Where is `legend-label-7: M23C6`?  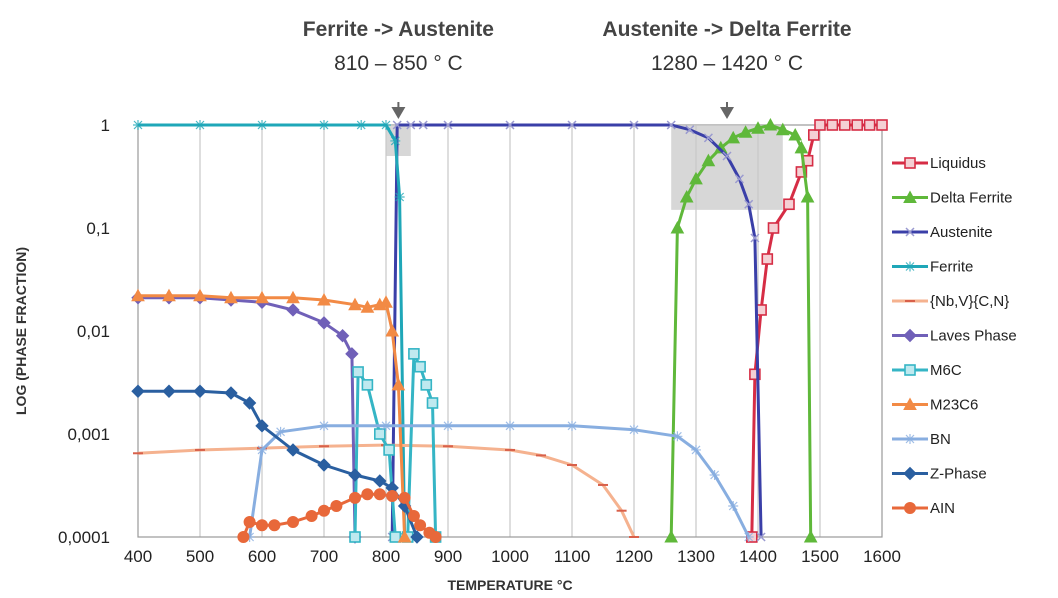 legend-label-7: M23C6 is located at coordinates (954, 405).